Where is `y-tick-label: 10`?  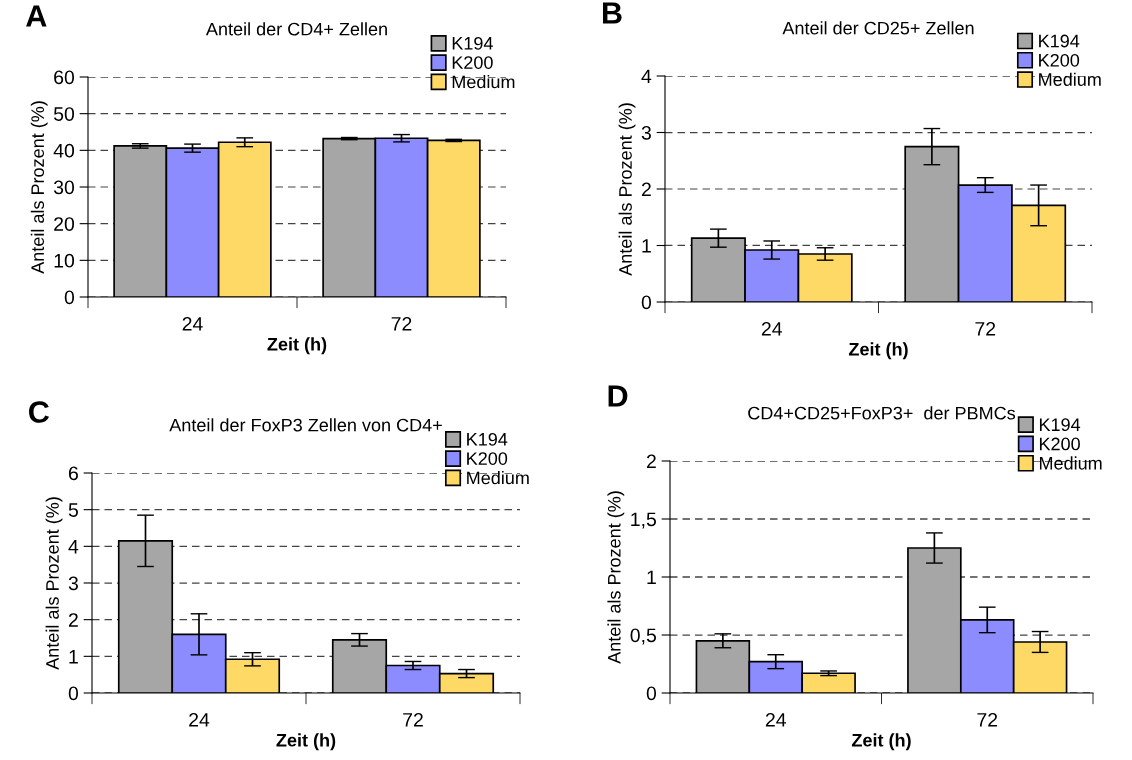
y-tick-label: 10 is located at coordinates (64, 260).